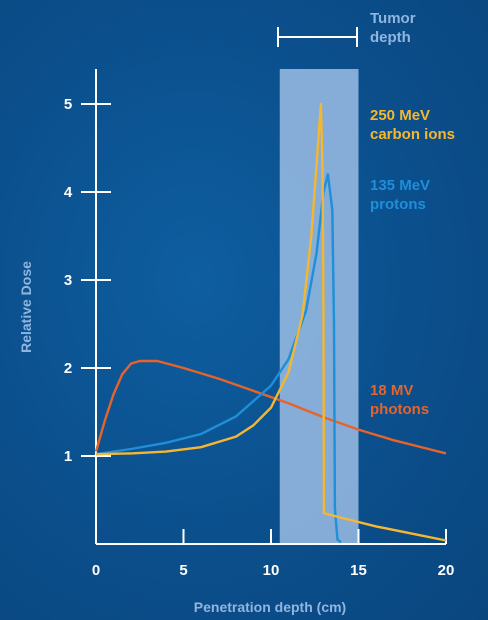 This screenshot has width=488, height=620. What do you see at coordinates (358, 570) in the screenshot?
I see `x-tick-label: 15` at bounding box center [358, 570].